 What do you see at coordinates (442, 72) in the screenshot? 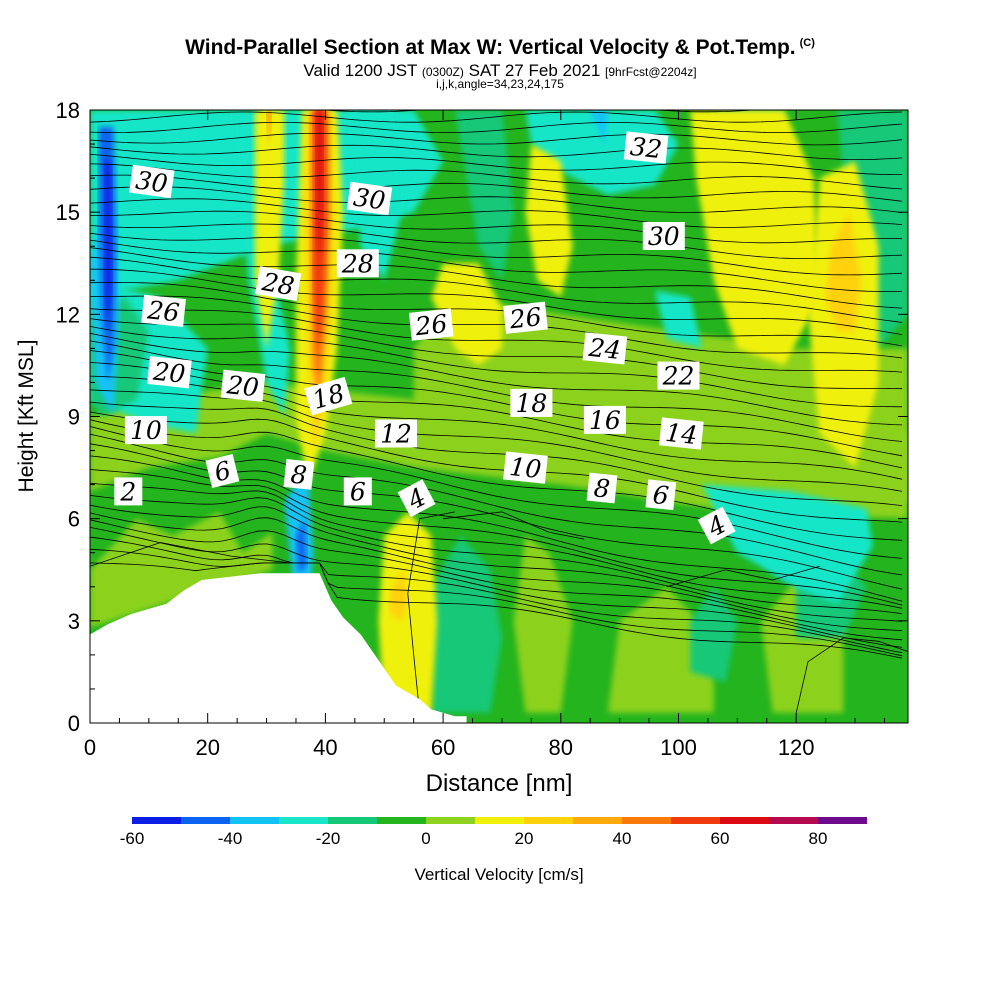
I see `valid-utc: (0300Z)` at bounding box center [442, 72].